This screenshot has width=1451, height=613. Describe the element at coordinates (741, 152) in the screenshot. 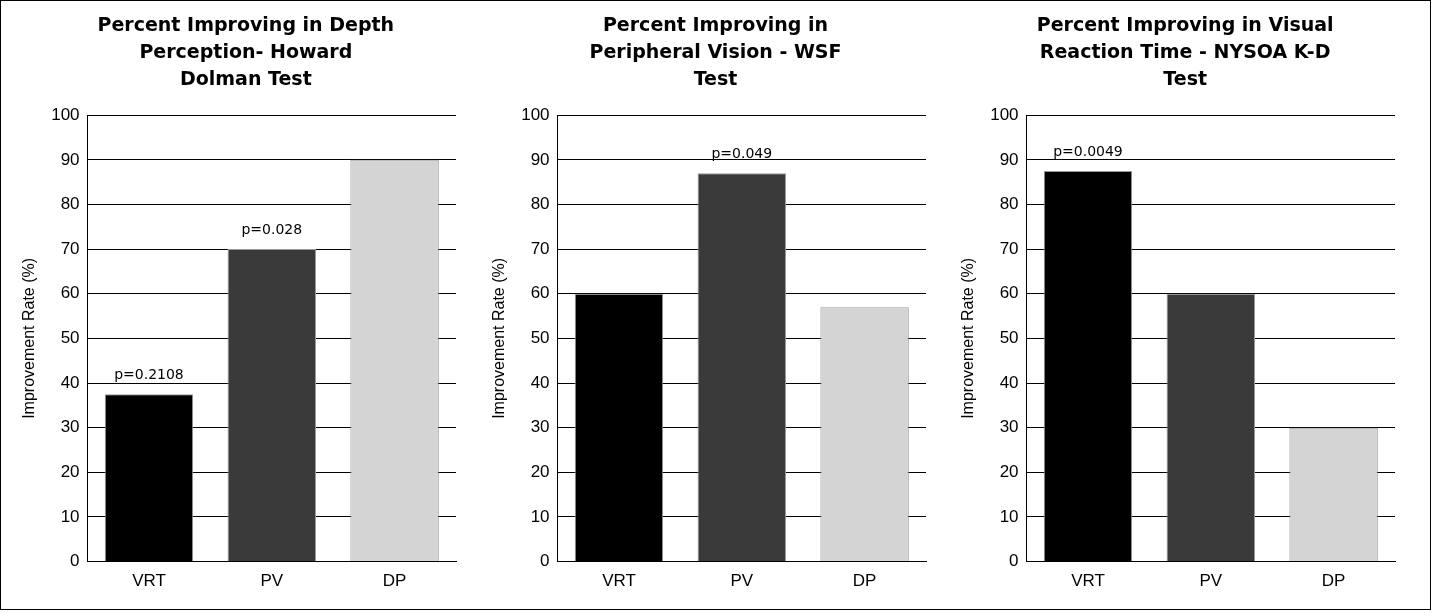

I see `annotation: p=0.049` at that location.